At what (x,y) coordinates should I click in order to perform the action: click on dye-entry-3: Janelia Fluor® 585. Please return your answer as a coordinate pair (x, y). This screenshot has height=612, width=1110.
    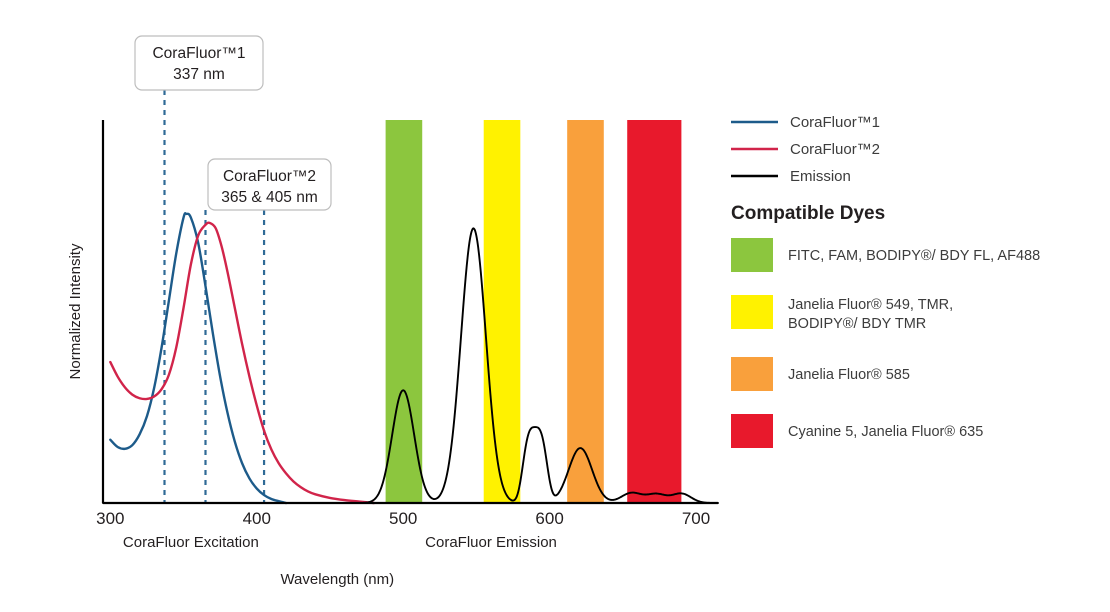
    Looking at the image, I should click on (820, 374).